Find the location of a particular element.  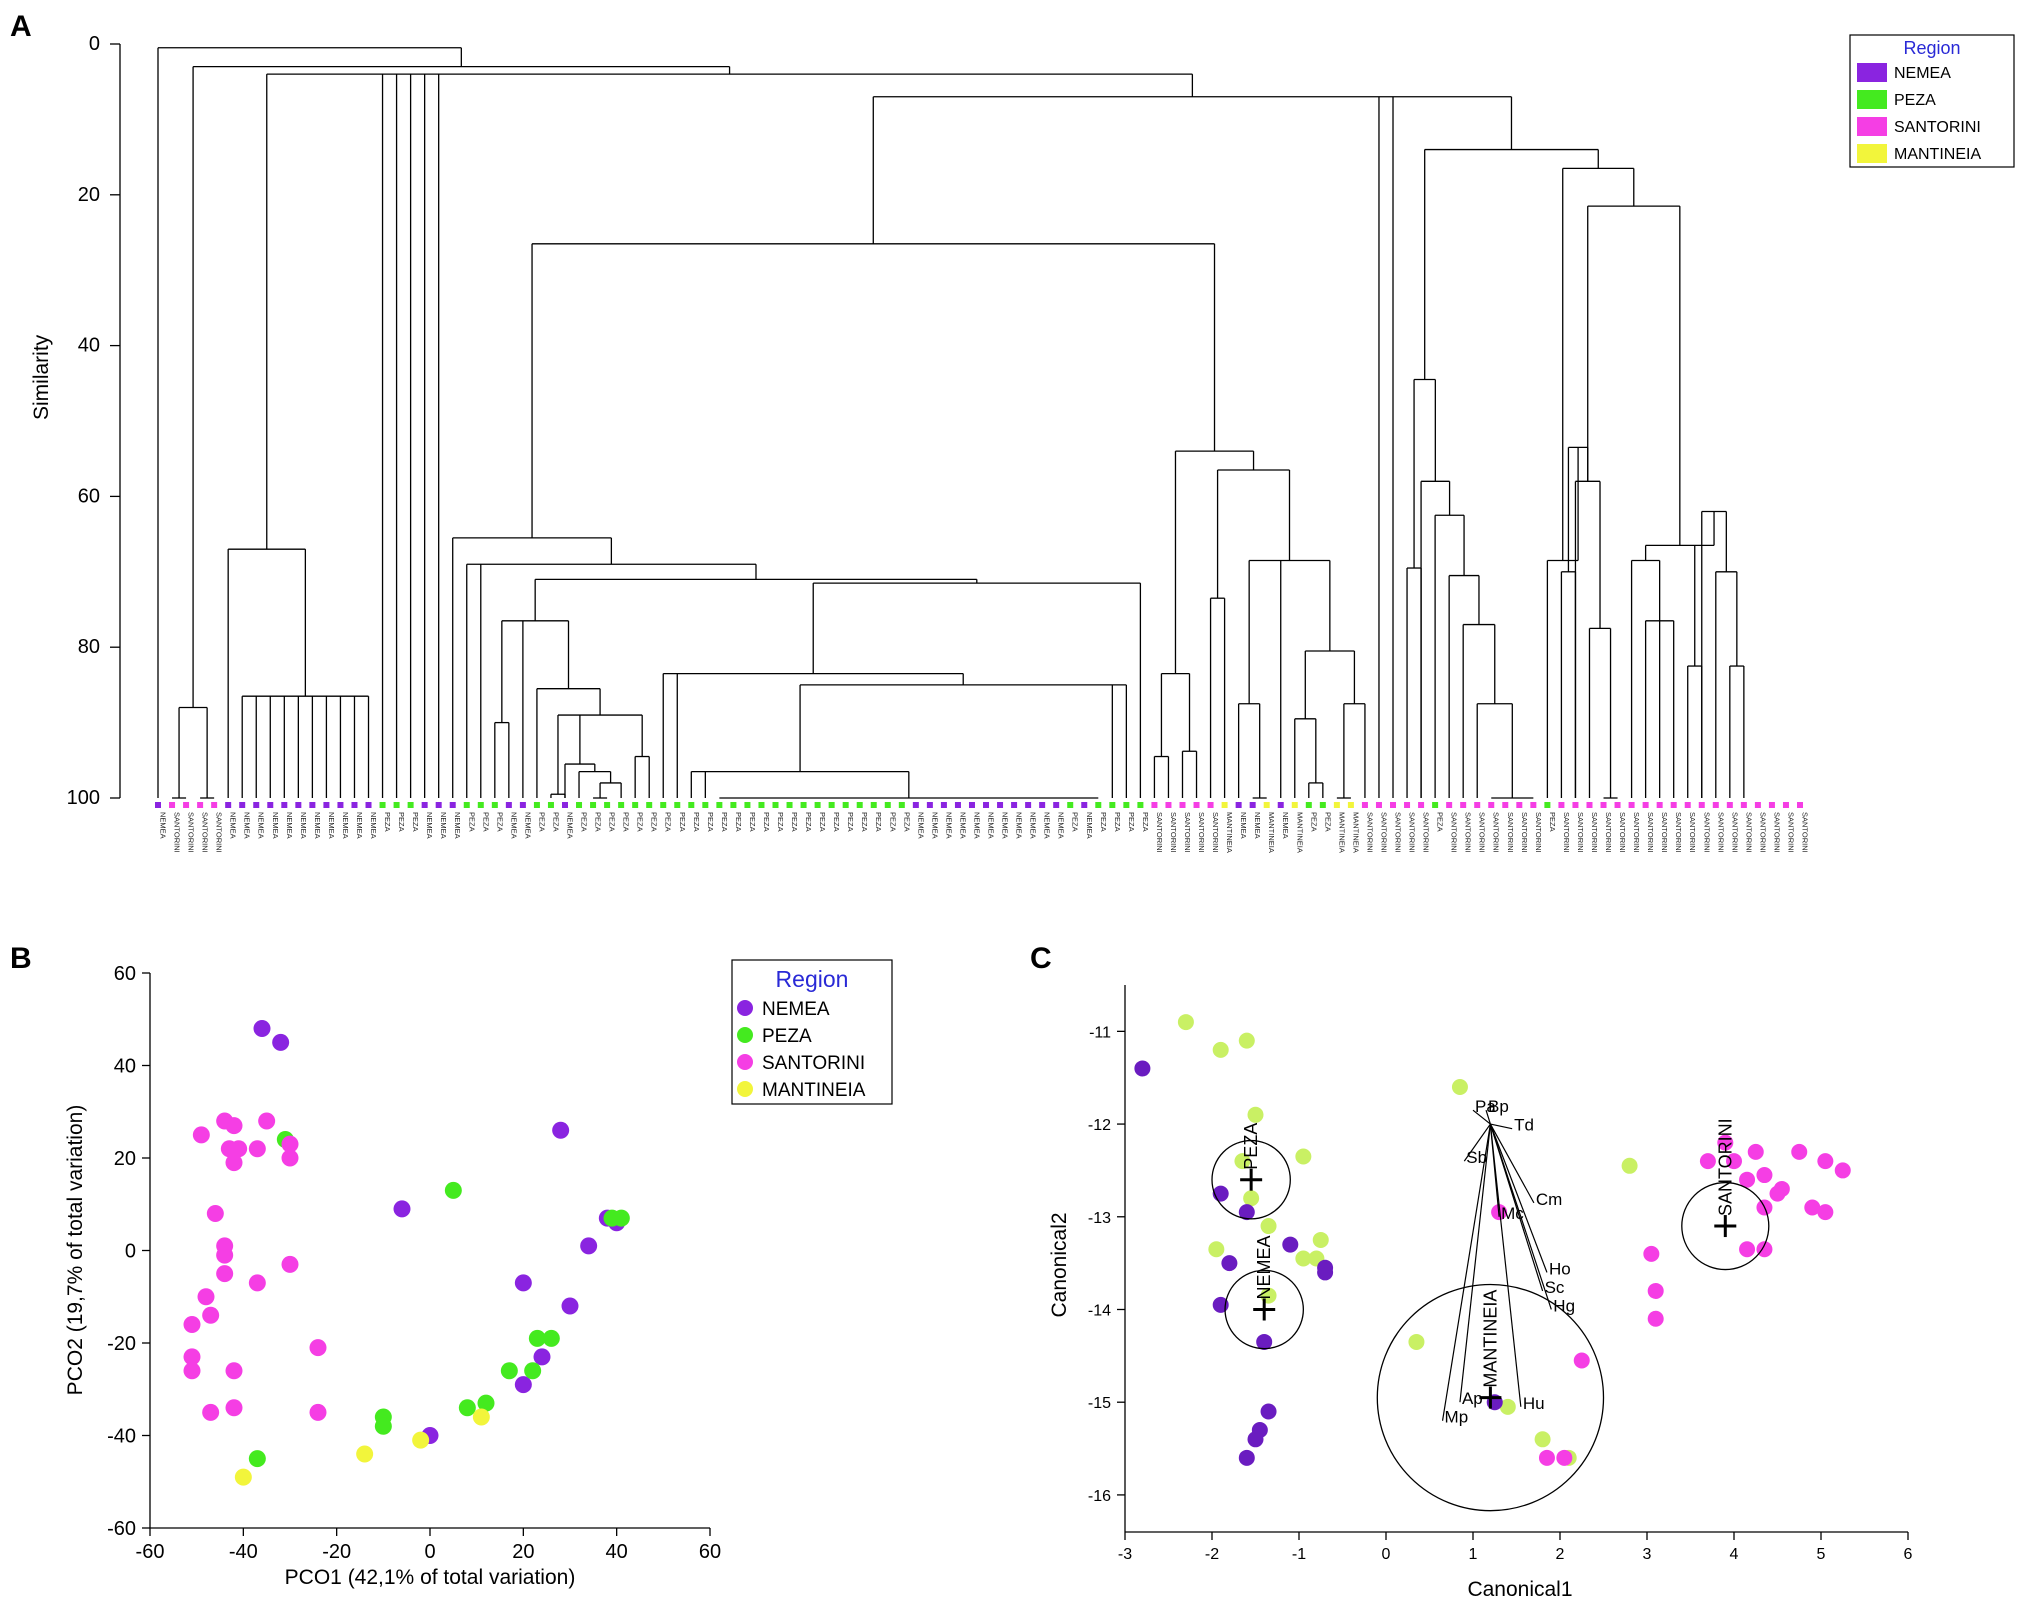

leaf-label-117: SANTORINI is located at coordinates (1805, 832).